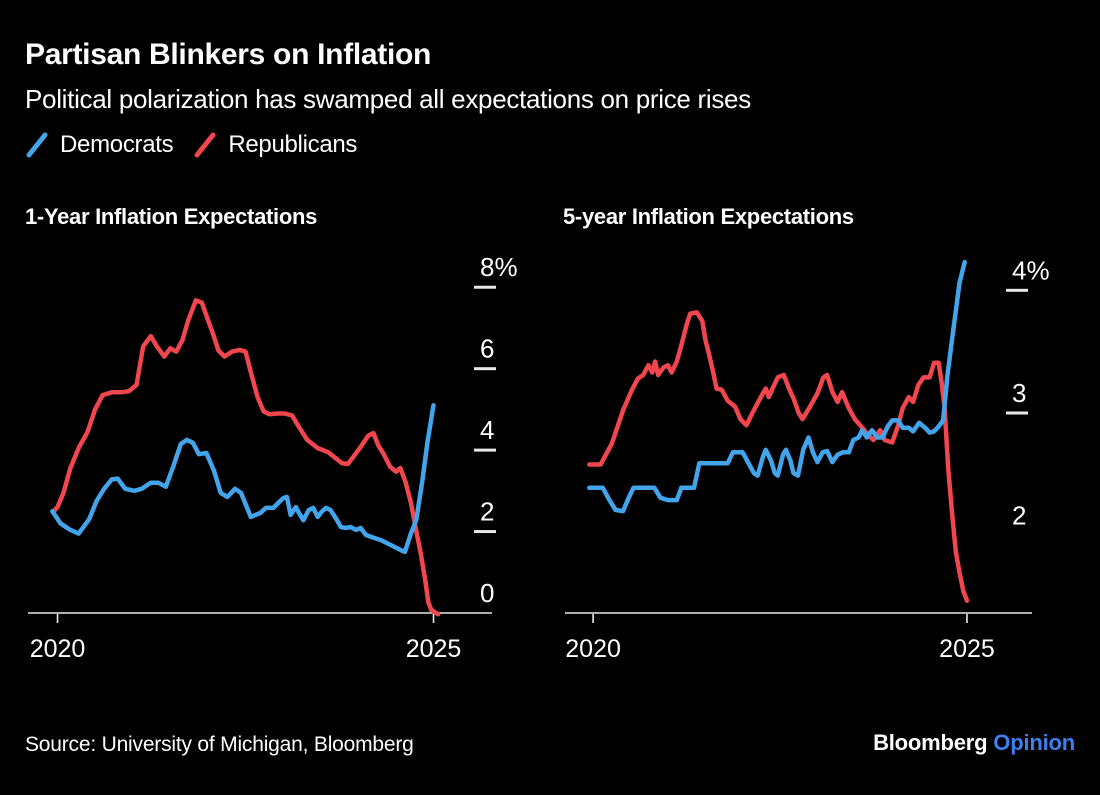  Describe the element at coordinates (1034, 742) in the screenshot. I see `brand-edition: Opinion` at that location.